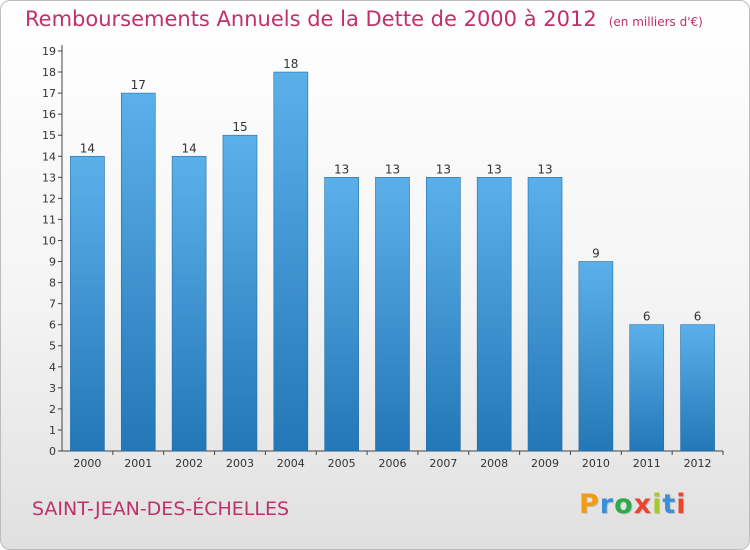 This screenshot has width=750, height=550. What do you see at coordinates (596, 463) in the screenshot?
I see `x-tick-label: 2010` at bounding box center [596, 463].